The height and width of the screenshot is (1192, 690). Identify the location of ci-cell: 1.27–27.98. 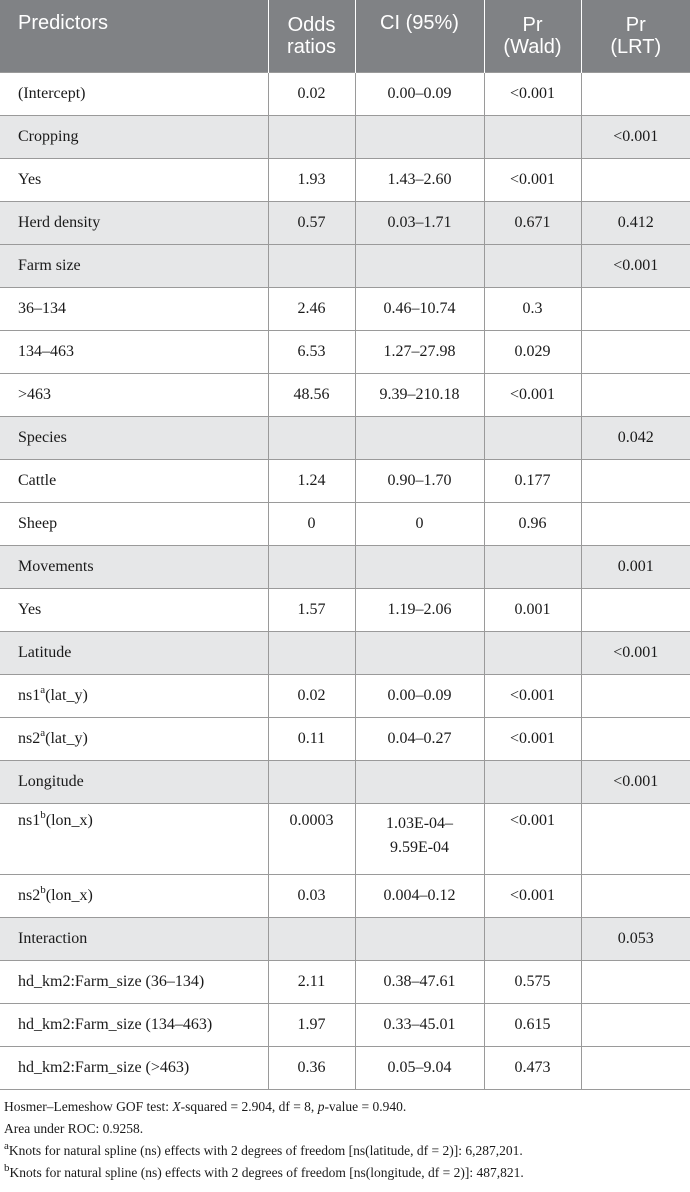
(419, 352).